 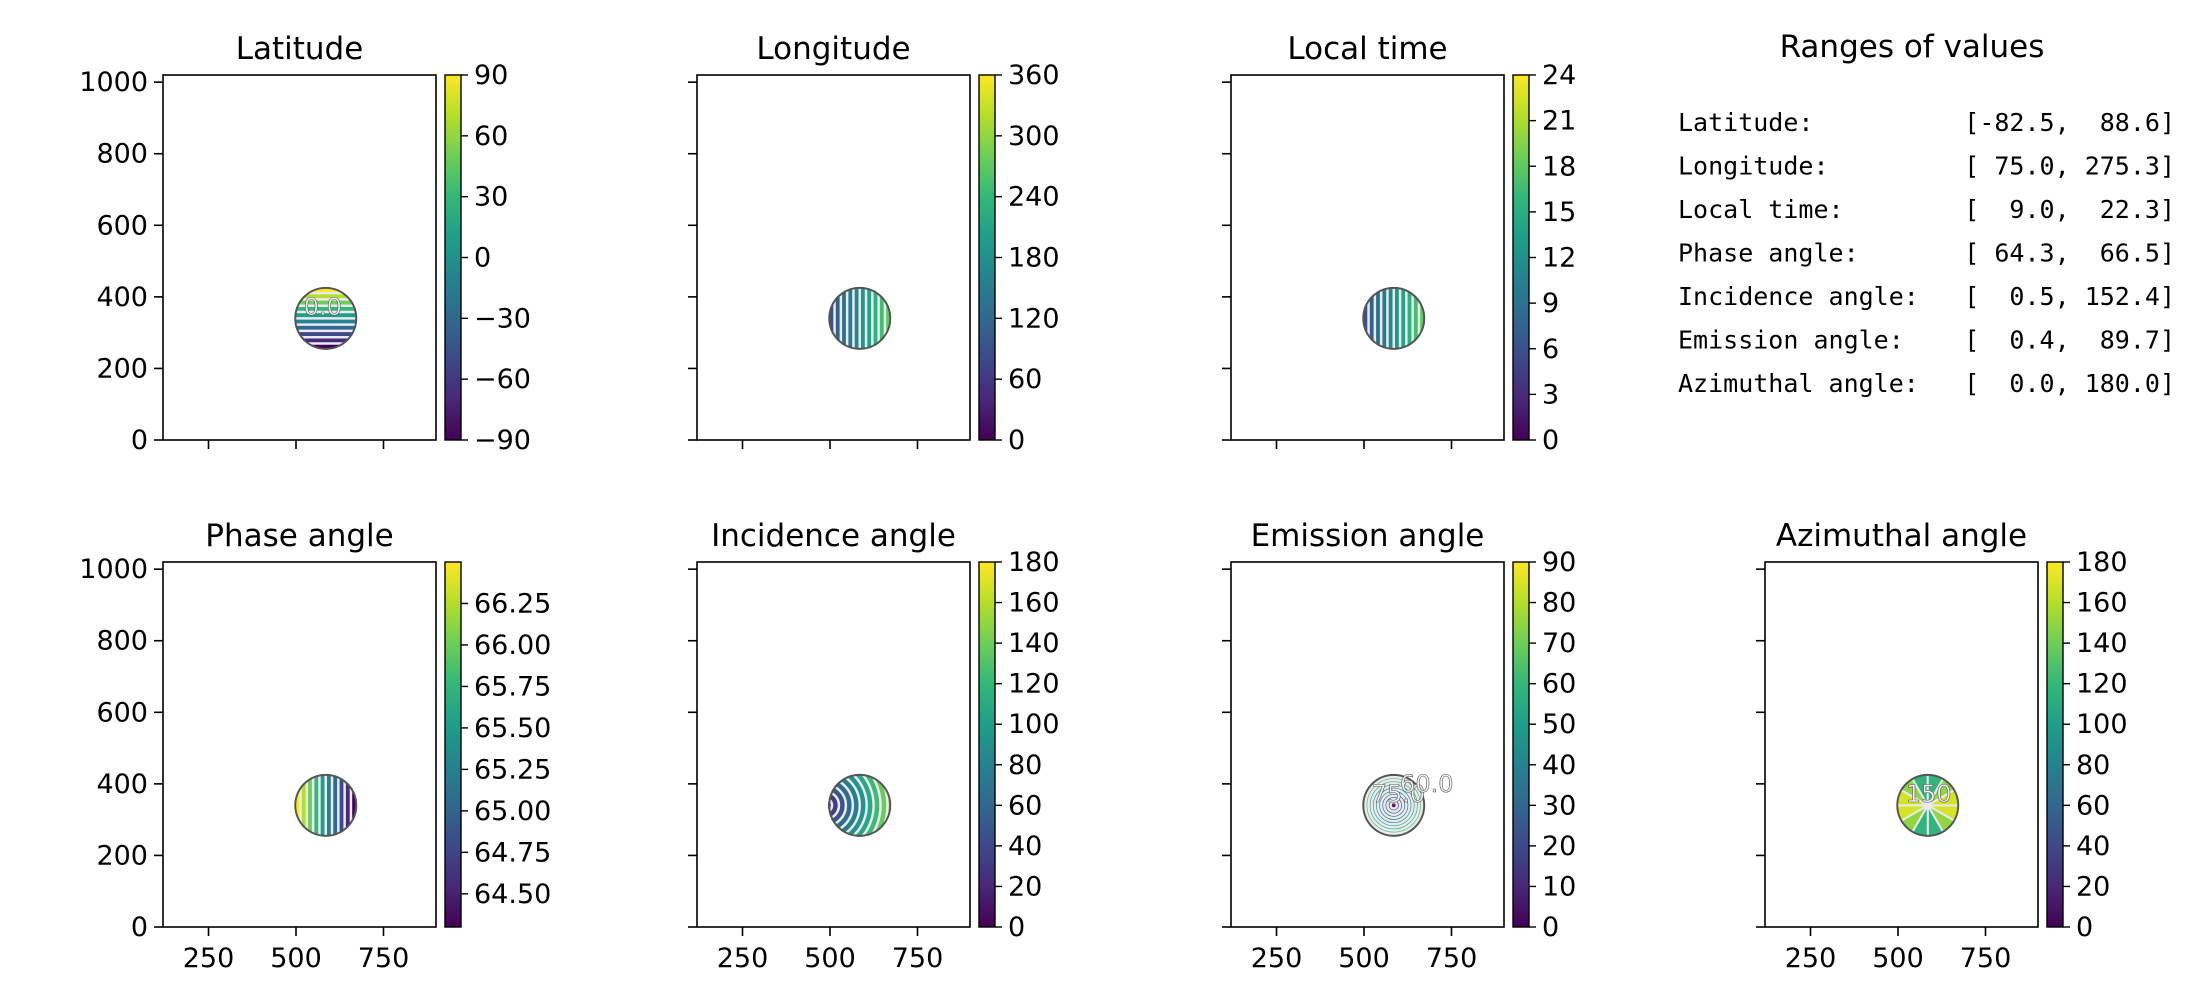 What do you see at coordinates (1791, 340) in the screenshot?
I see `ranges-row-label: Emission angle:` at bounding box center [1791, 340].